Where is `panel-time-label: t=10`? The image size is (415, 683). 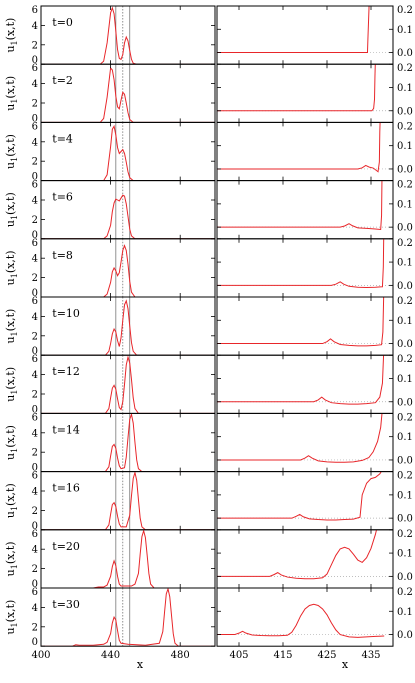 panel-time-label: t=10 is located at coordinates (66, 313).